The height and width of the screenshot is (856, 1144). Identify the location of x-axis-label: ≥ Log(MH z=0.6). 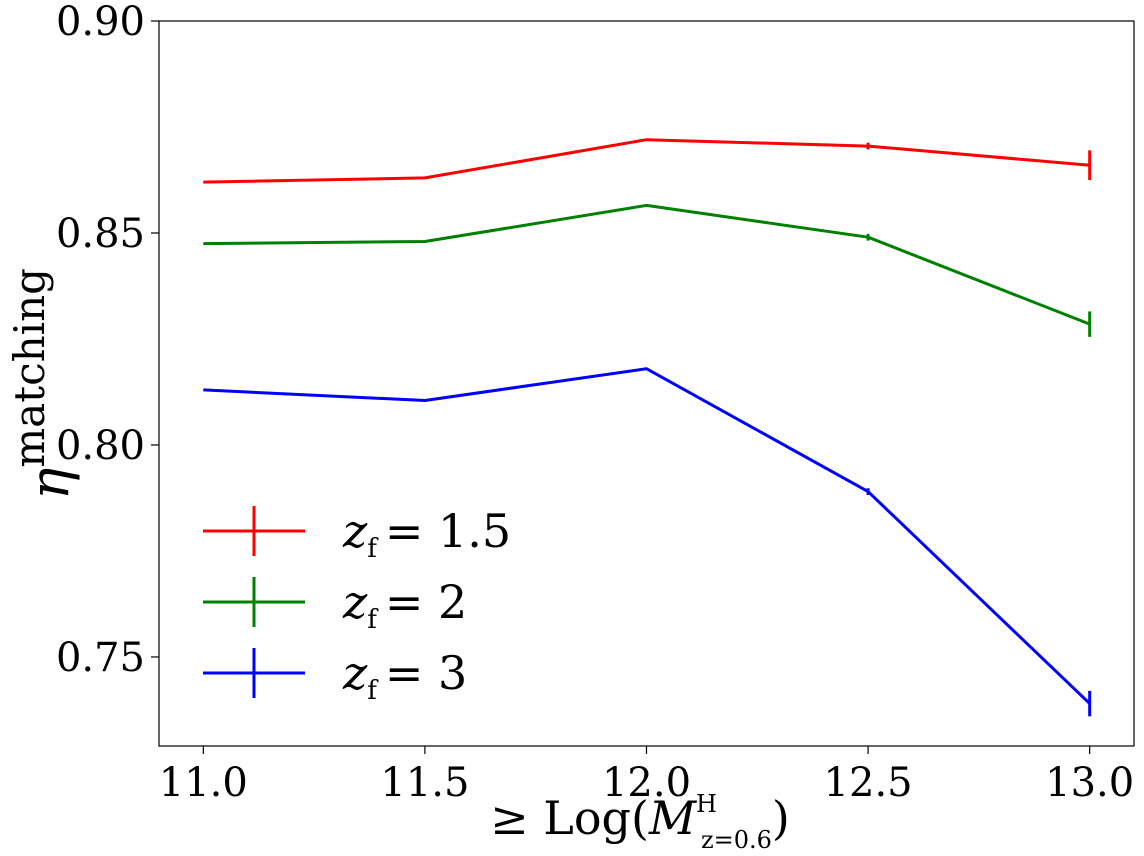
(640, 822).